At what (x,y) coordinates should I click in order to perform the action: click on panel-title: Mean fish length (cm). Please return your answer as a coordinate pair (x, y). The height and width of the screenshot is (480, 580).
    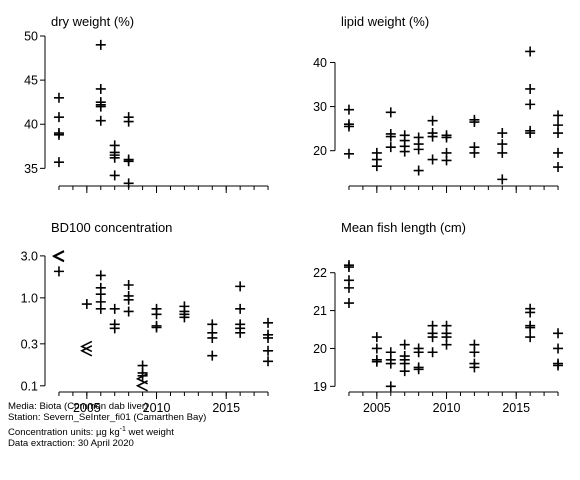
    Looking at the image, I should click on (403, 227).